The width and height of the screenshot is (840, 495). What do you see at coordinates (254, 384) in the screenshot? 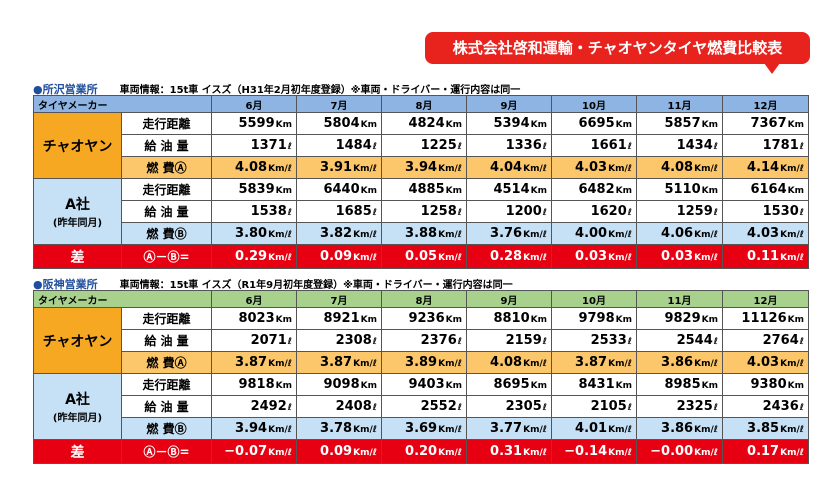
I see `value-cell: 9818Km` at bounding box center [254, 384].